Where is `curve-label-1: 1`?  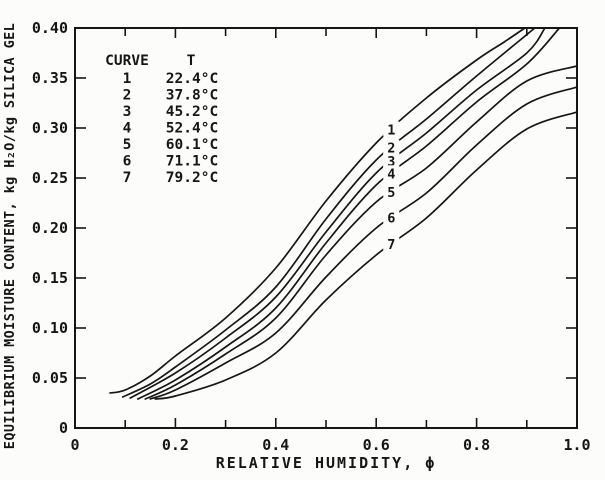
curve-label-1: 1 is located at coordinates (391, 131).